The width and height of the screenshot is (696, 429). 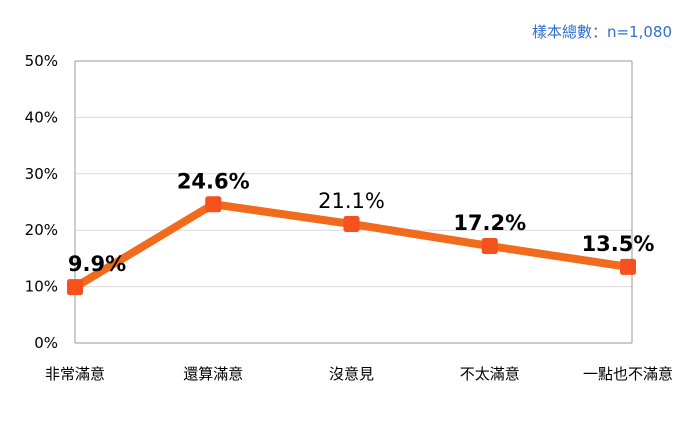 What do you see at coordinates (489, 223) in the screenshot?
I see `data-label: 17.2%` at bounding box center [489, 223].